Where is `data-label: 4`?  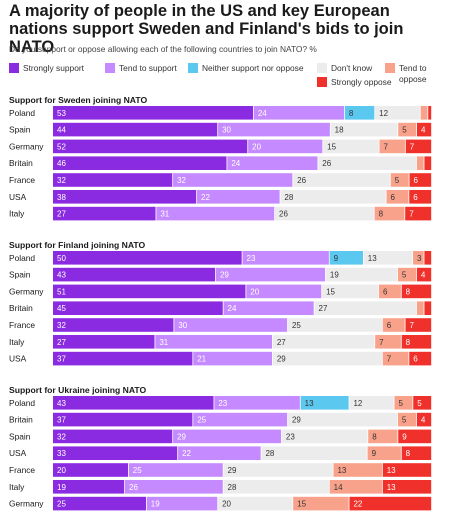
data-label: 4 is located at coordinates (423, 275).